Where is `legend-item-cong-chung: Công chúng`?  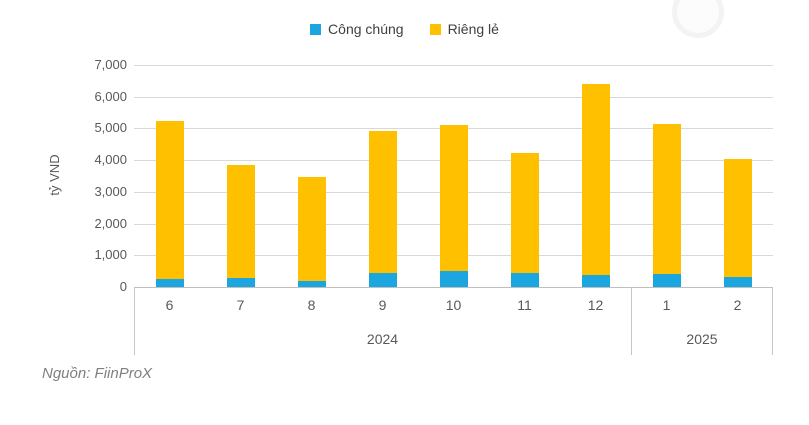
legend-item-cong-chung: Công chúng is located at coordinates (357, 29).